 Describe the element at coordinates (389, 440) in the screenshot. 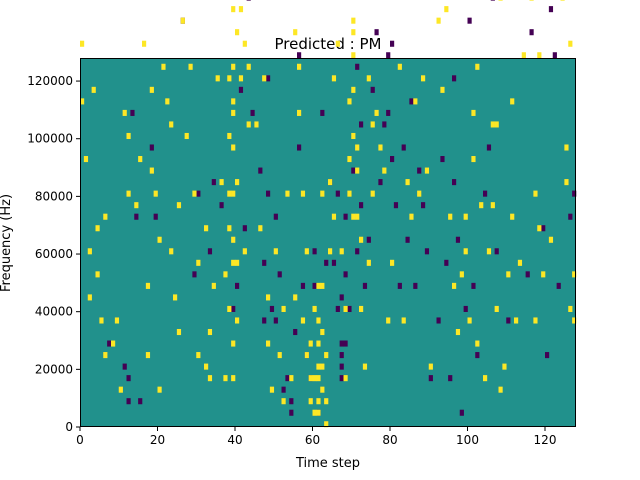

I see `x-tick-label: 80` at that location.